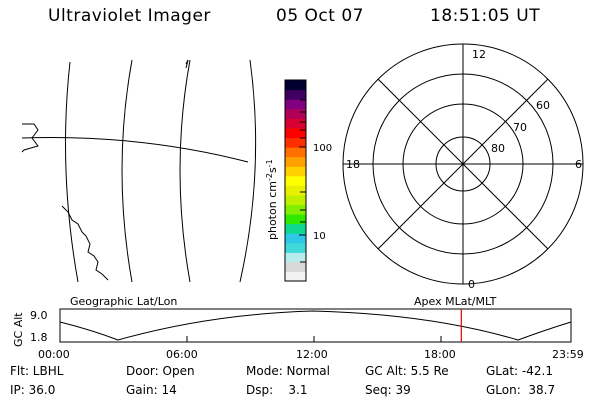  Describe the element at coordinates (18, 329) in the screenshot. I see `timeline-ylabel: GC Alt` at that location.